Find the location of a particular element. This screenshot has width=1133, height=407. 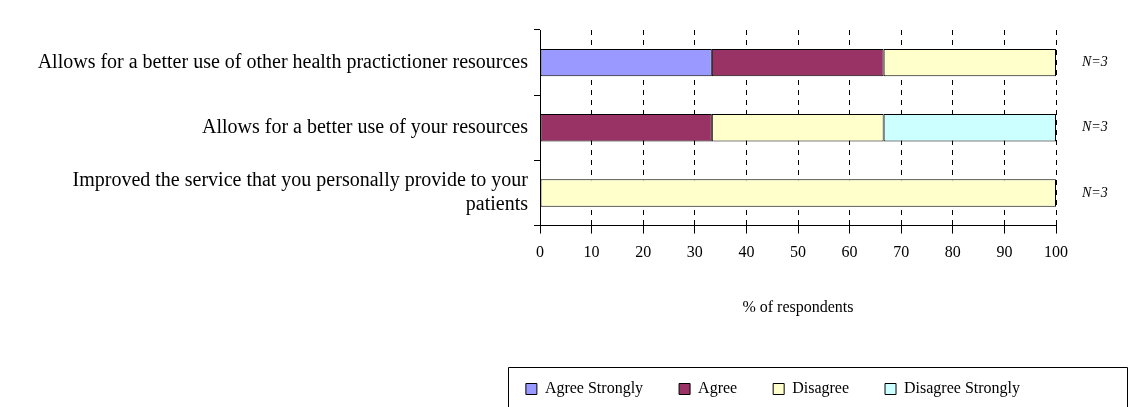

y-tick-label: Allows for a better use of your resources is located at coordinates (365, 127).